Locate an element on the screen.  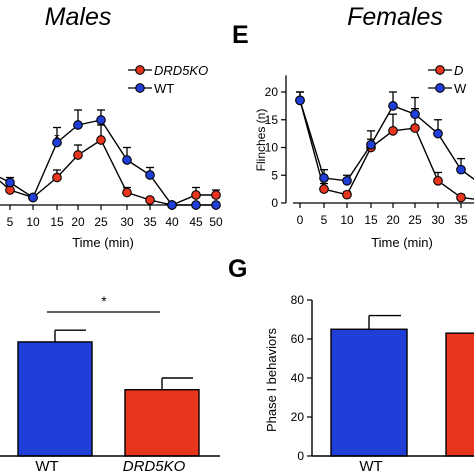
females-bar-chart: 0 20 40 60 80 is located at coordinates (382, 378).